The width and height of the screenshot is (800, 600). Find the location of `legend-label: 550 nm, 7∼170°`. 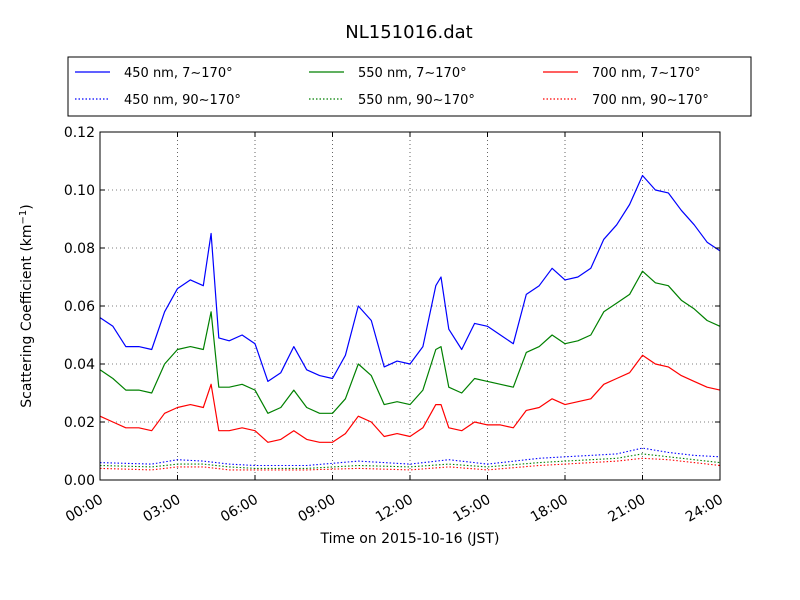

legend-label: 550 nm, 7∼170° is located at coordinates (412, 73).